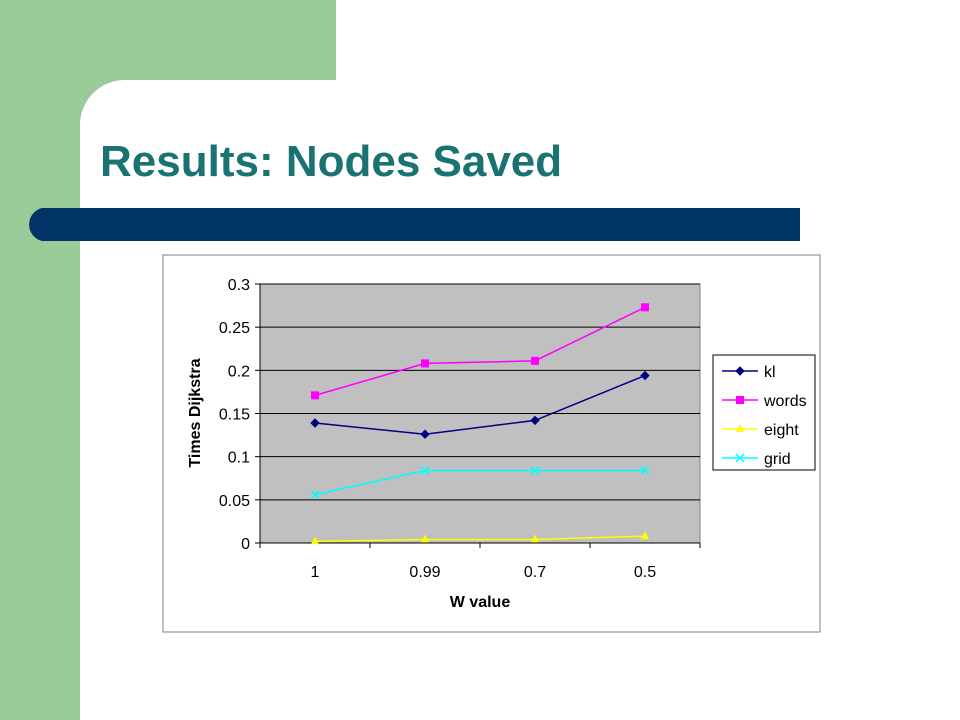 The image size is (960, 720). What do you see at coordinates (245, 544) in the screenshot?
I see `y-tick-label: 0` at bounding box center [245, 544].